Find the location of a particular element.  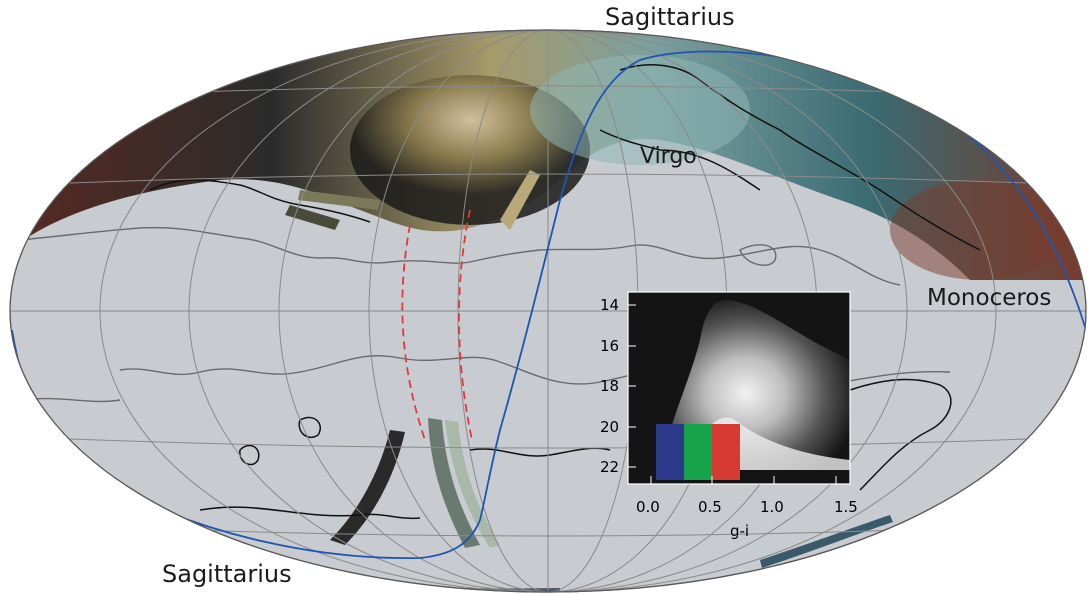

label-virgo: Virgo is located at coordinates (668, 156).